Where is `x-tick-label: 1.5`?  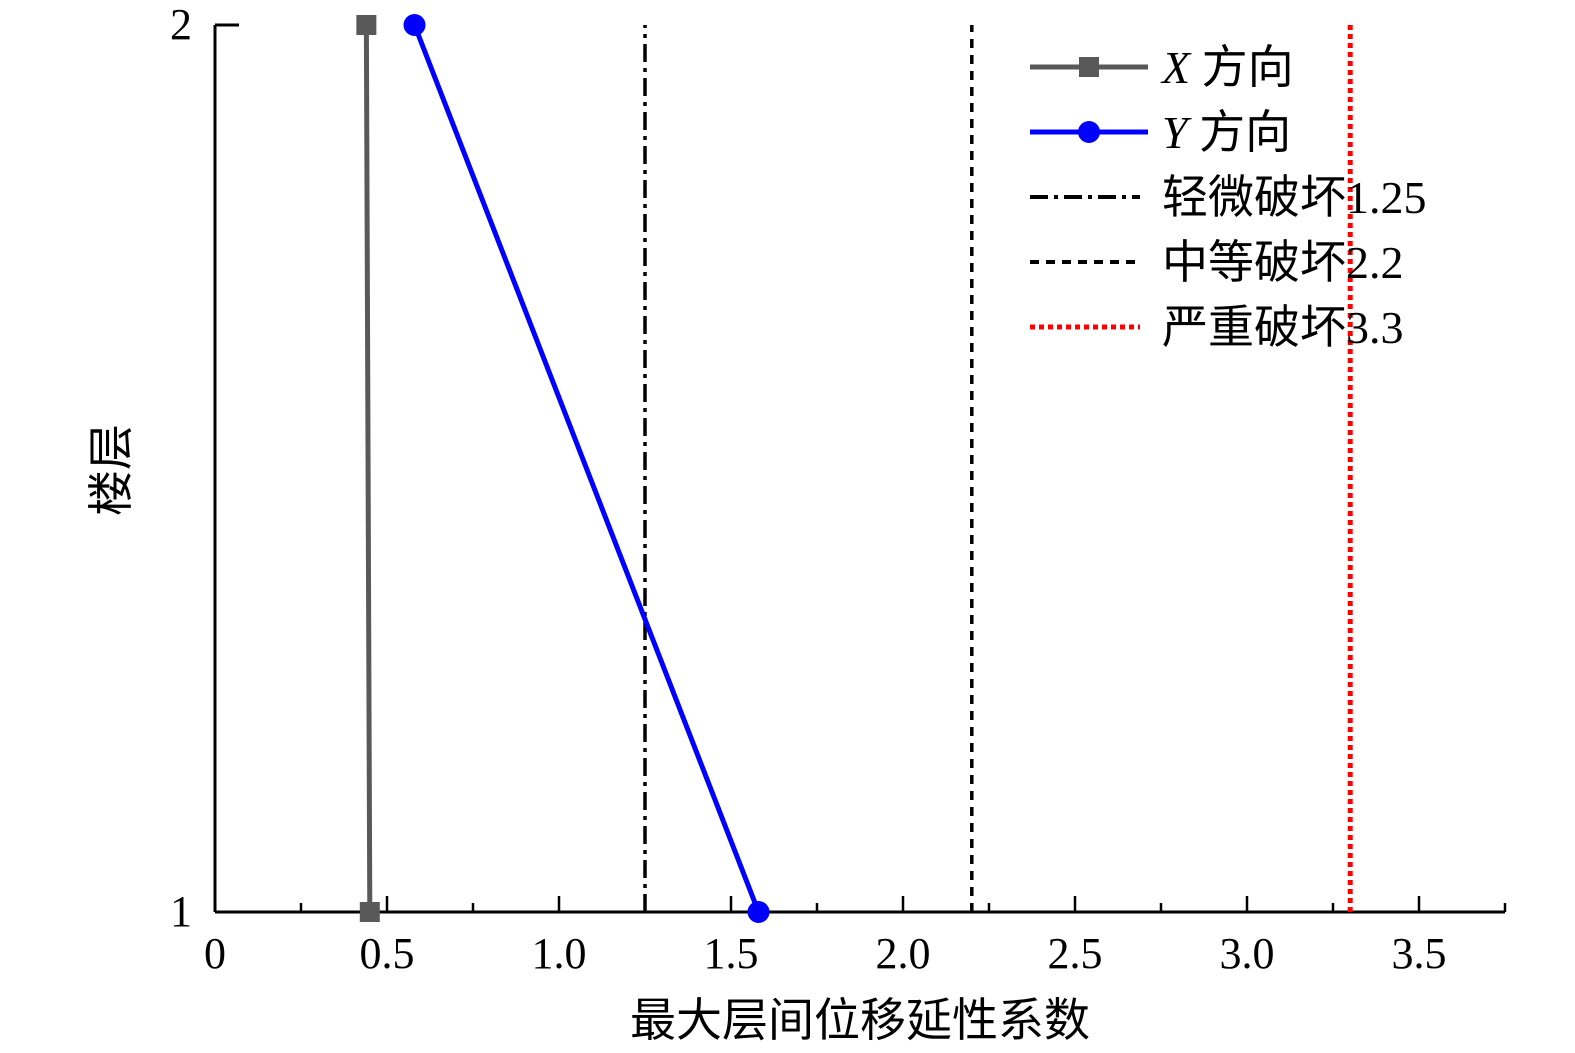 x-tick-label: 1.5 is located at coordinates (731, 953).